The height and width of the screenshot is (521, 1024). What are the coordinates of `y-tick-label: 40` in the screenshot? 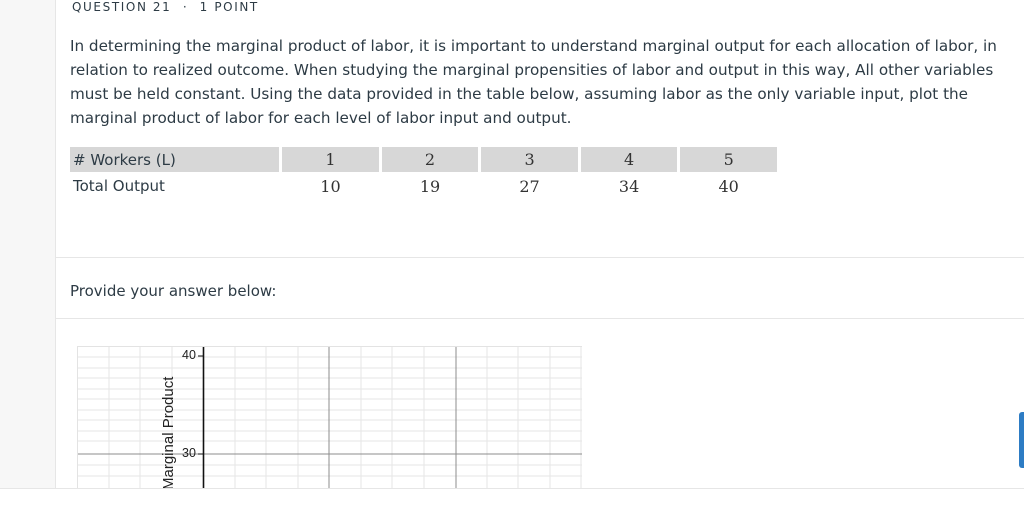 It's located at (189, 355).